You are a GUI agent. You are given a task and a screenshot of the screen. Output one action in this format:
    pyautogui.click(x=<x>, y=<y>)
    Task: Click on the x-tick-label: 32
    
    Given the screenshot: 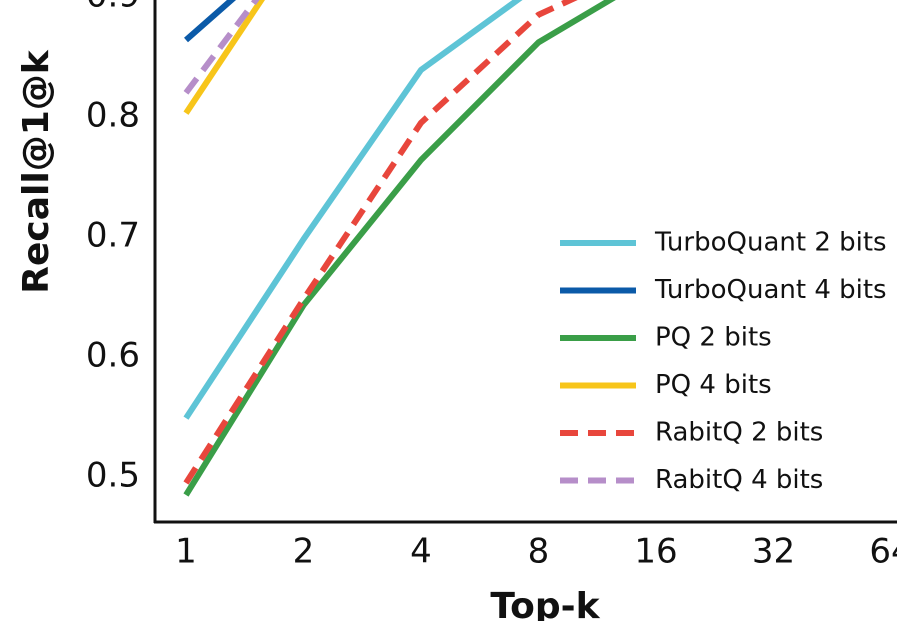 What is the action you would take?
    pyautogui.click(x=773, y=552)
    